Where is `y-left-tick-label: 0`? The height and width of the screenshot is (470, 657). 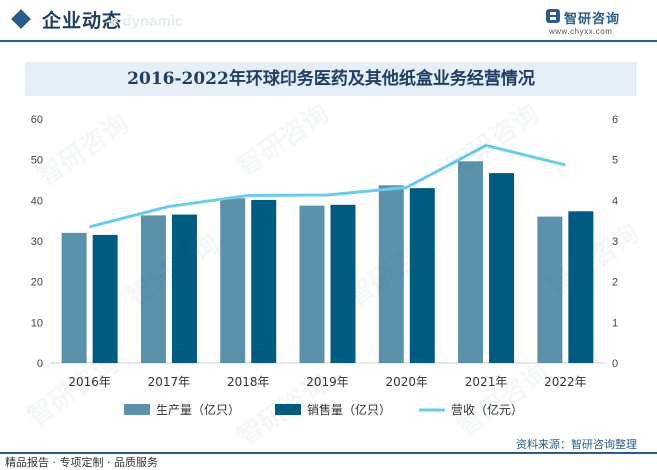 y-left-tick-label: 0 is located at coordinates (40, 364).